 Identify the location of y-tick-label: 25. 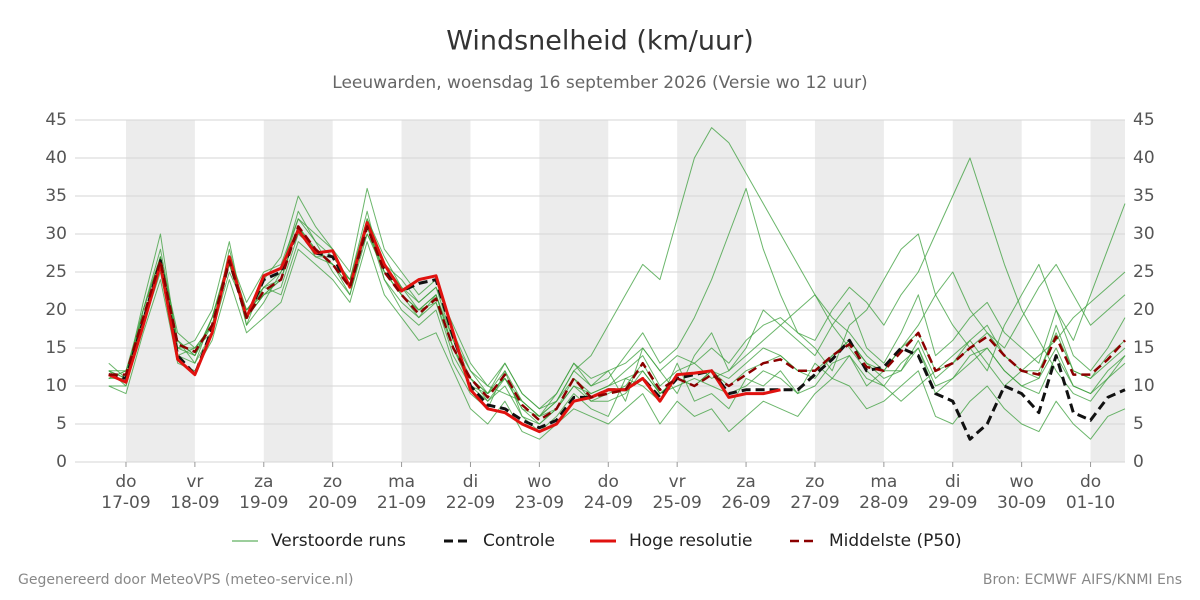
(56, 272).